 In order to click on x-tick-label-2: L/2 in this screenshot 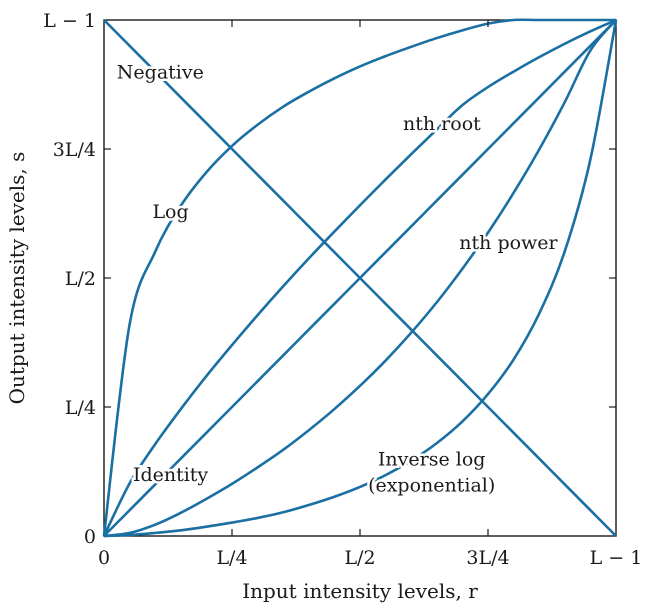, I will do `click(359, 558)`.